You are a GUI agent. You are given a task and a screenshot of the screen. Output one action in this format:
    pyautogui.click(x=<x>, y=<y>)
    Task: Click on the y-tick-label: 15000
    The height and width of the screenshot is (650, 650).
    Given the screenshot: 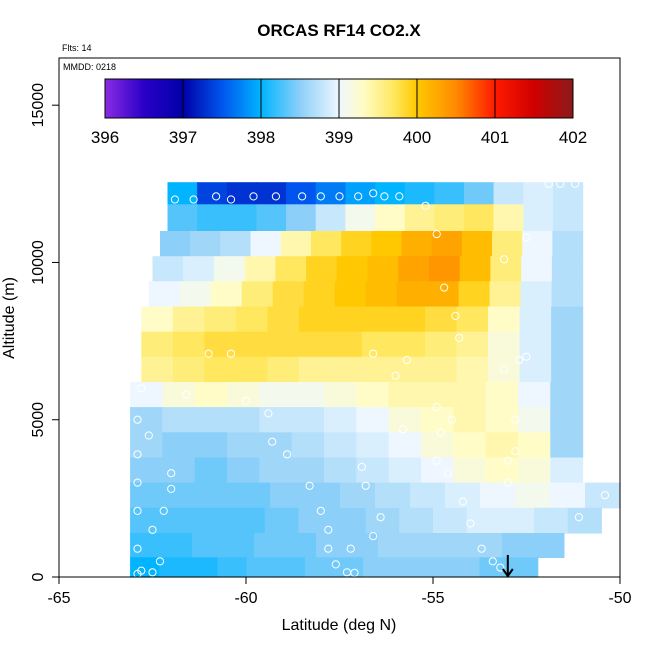 What is the action you would take?
    pyautogui.click(x=38, y=105)
    